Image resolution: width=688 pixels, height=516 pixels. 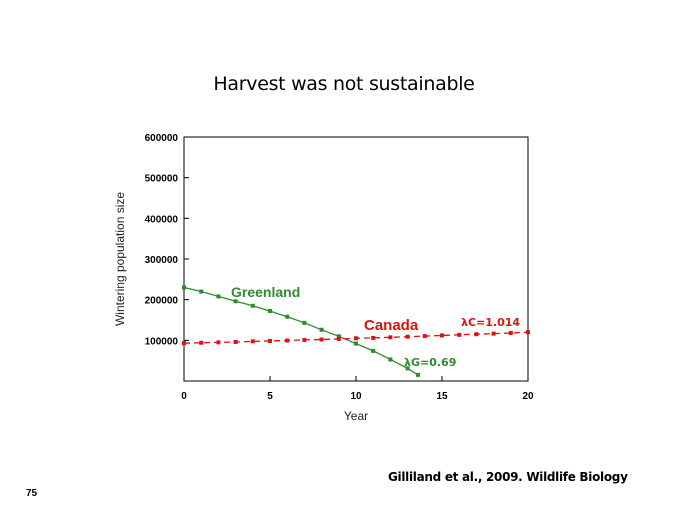 I want to click on x-axis-label: Year, so click(x=356, y=416).